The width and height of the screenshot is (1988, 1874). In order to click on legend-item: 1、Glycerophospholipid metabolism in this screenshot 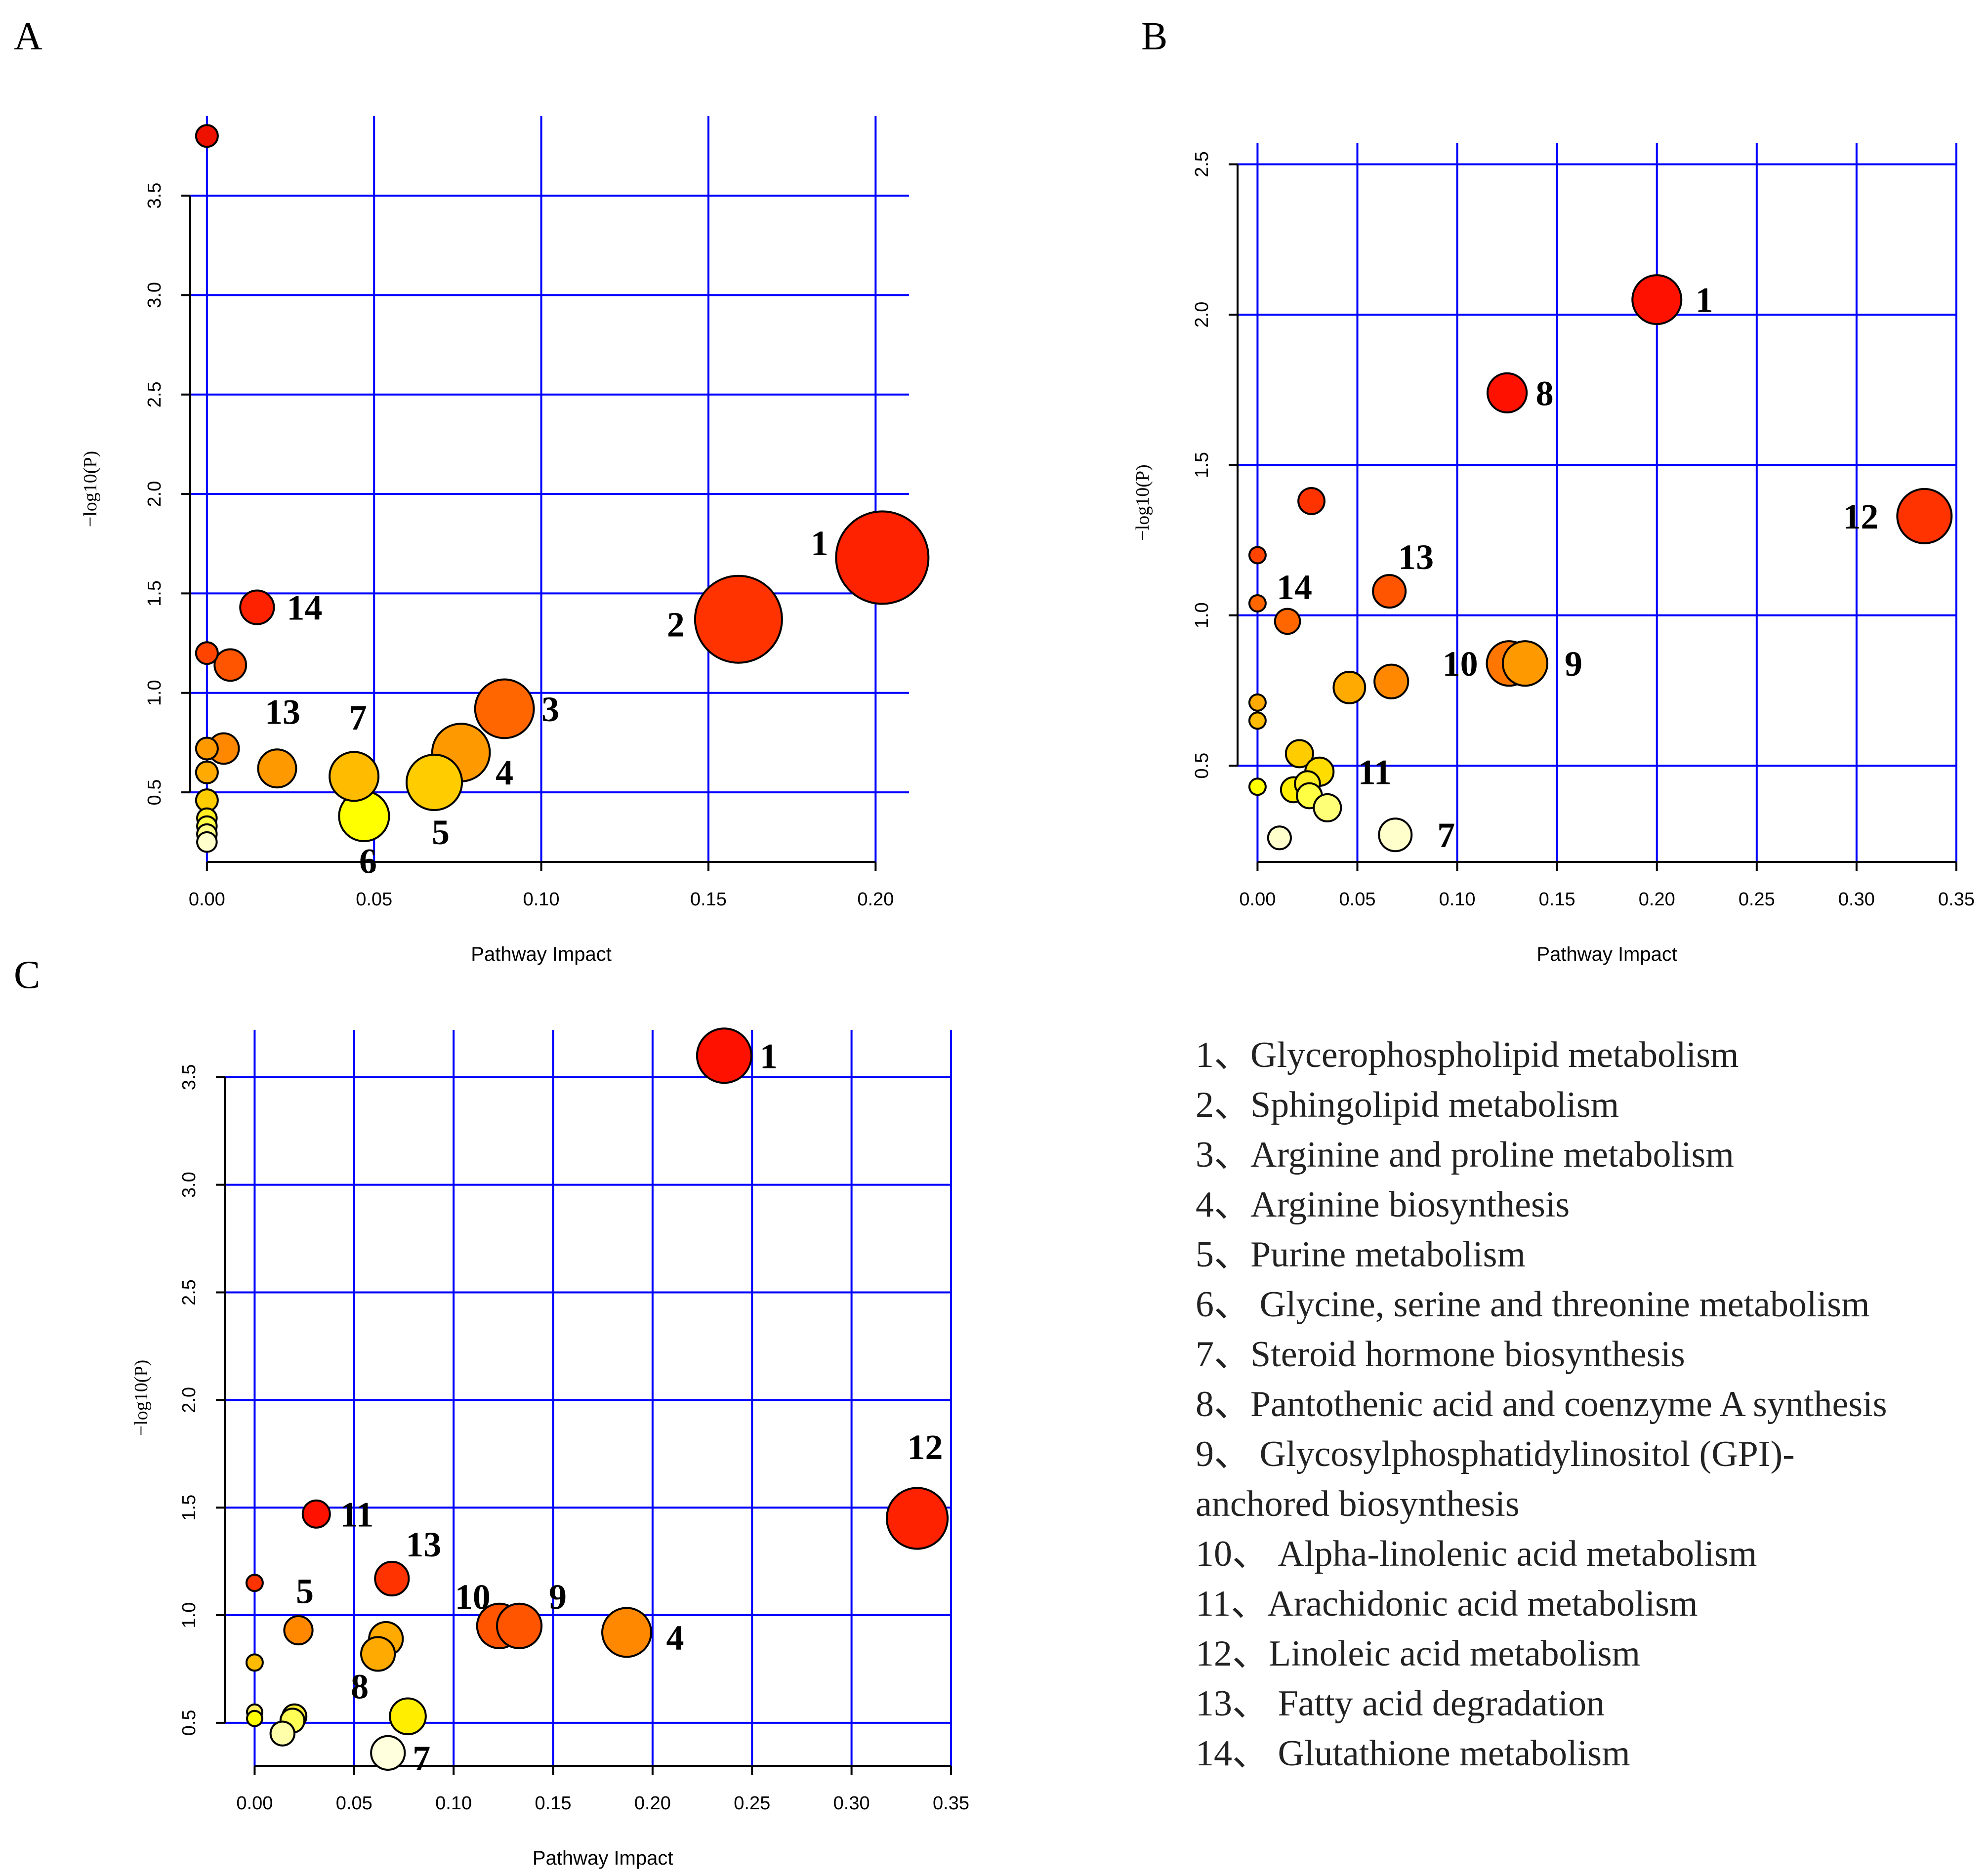, I will do `click(1467, 1055)`.